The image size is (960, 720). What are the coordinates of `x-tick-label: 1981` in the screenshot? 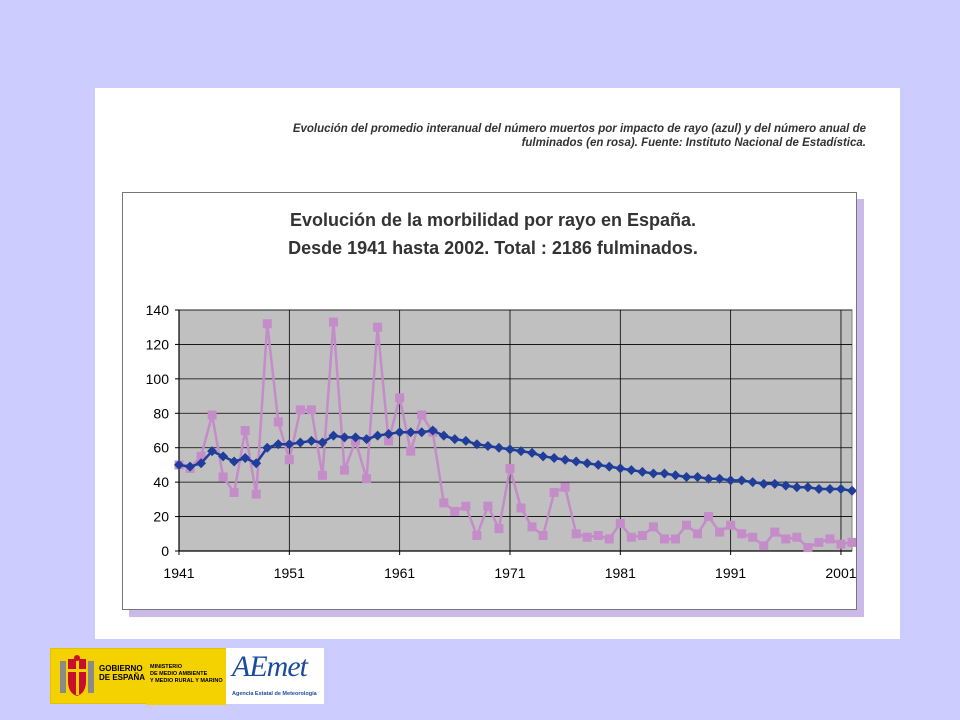 It's located at (620, 573).